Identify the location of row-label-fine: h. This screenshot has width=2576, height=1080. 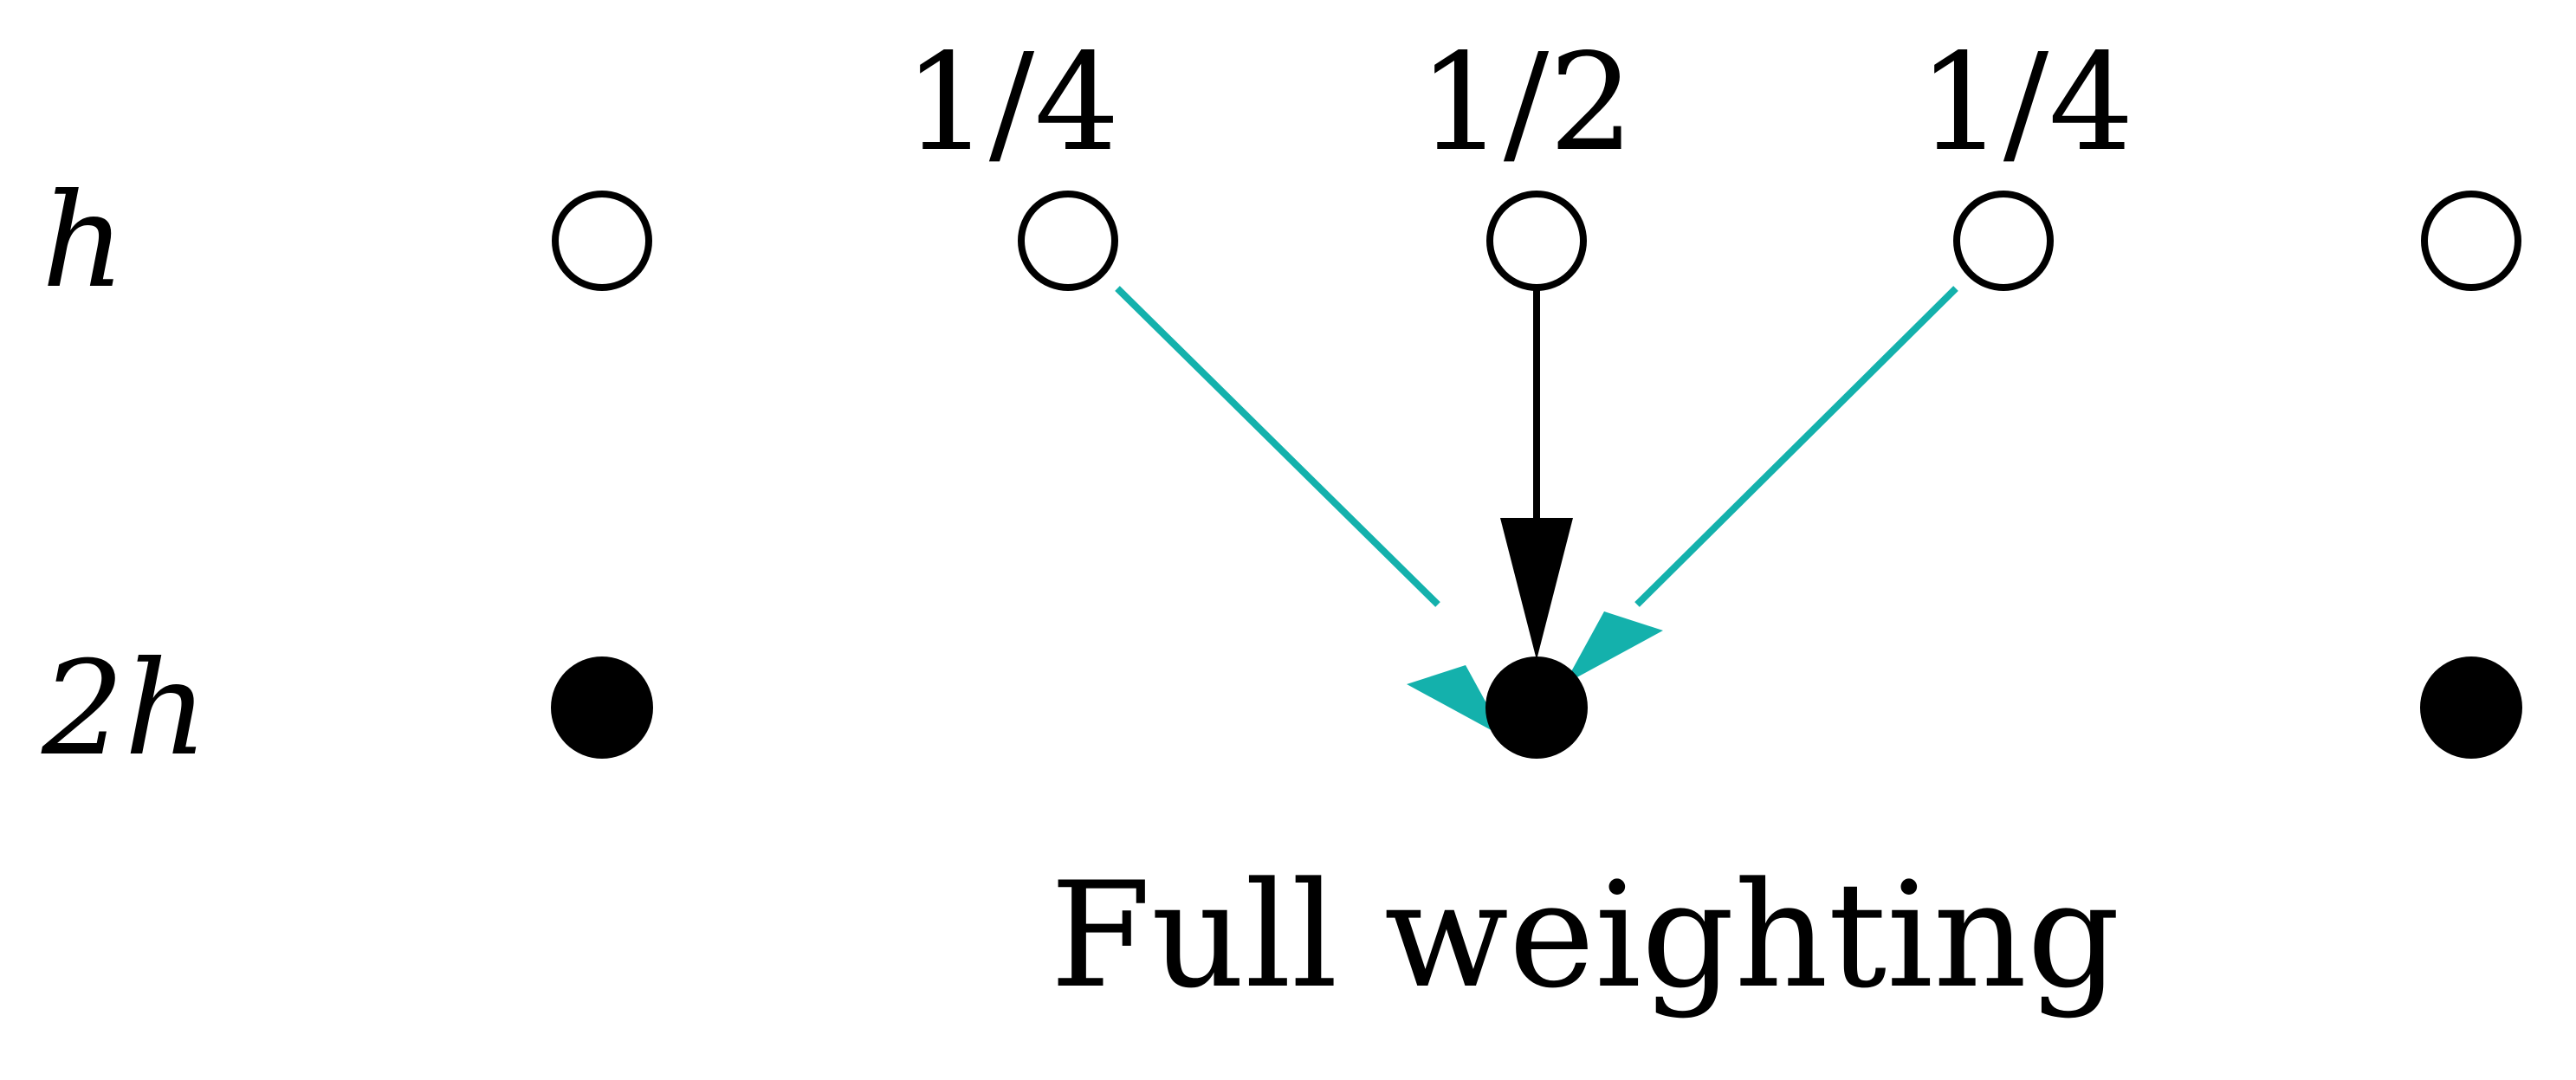
(84, 241).